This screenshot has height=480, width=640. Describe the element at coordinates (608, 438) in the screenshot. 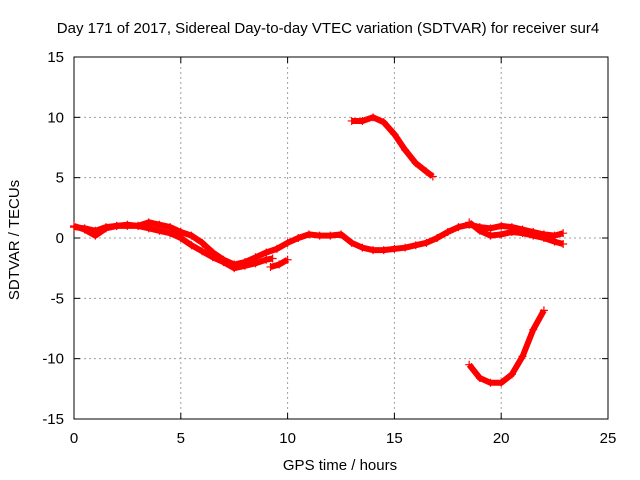

I see `x-tick-label: 25` at that location.